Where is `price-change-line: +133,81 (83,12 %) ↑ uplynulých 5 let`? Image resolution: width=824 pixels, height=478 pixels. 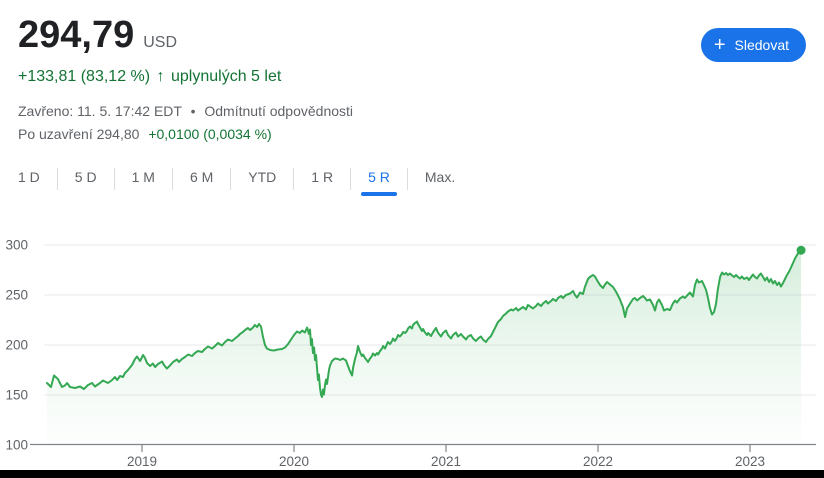
price-change-line: +133,81 (83,12 %) ↑ uplynulých 5 let is located at coordinates (149, 77).